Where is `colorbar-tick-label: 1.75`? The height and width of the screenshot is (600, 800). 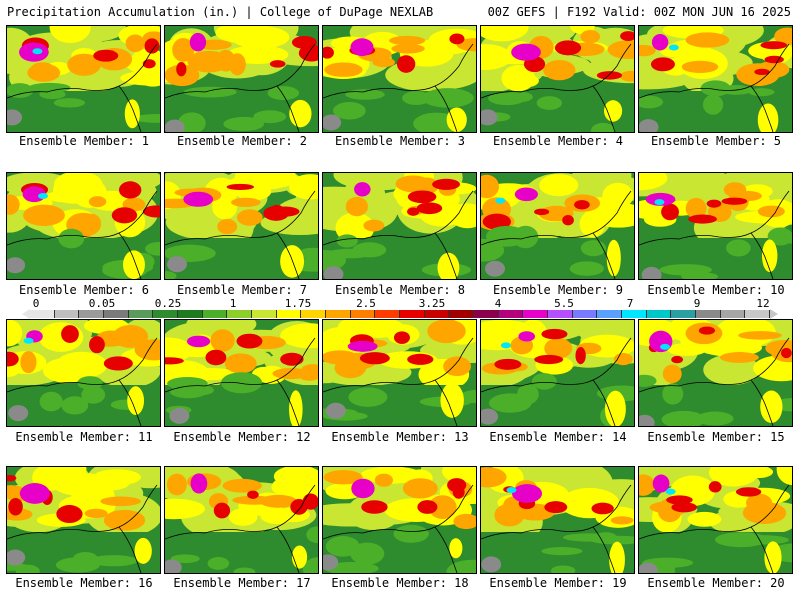 colorbar-tick-label: 1.75 is located at coordinates (298, 303).